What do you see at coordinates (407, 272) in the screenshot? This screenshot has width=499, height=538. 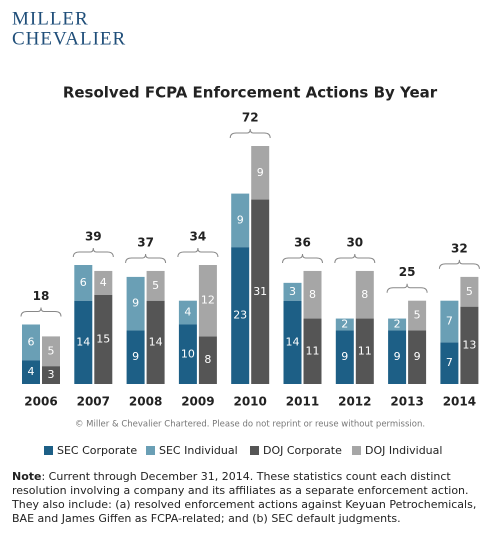 I see `total-label: 25` at bounding box center [407, 272].